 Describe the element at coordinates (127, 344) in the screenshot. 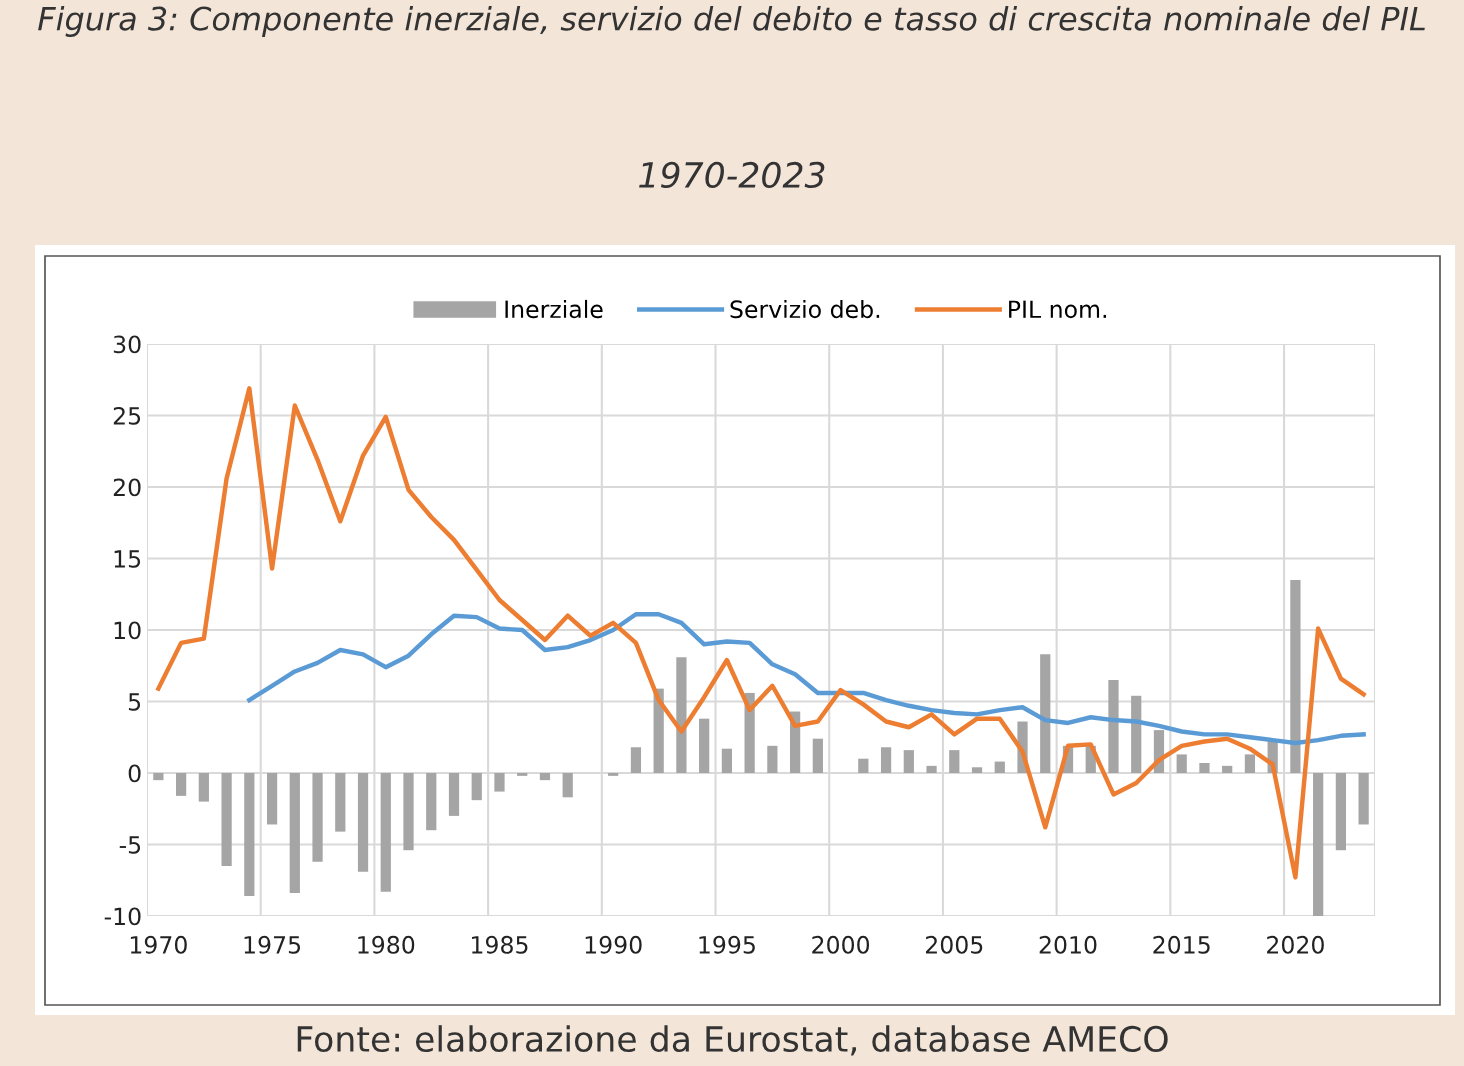

I see `y-tick-label: 30` at that location.